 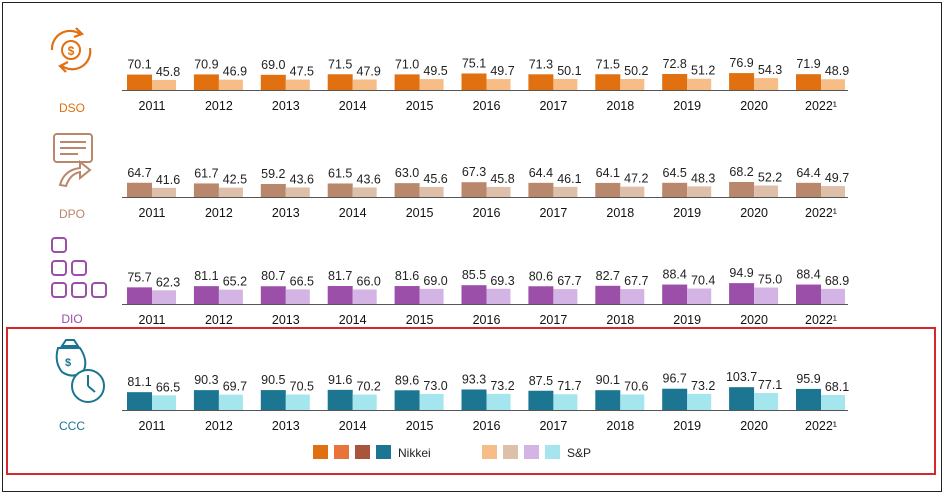 What do you see at coordinates (487, 320) in the screenshot?
I see `tick-label: 2016` at bounding box center [487, 320].